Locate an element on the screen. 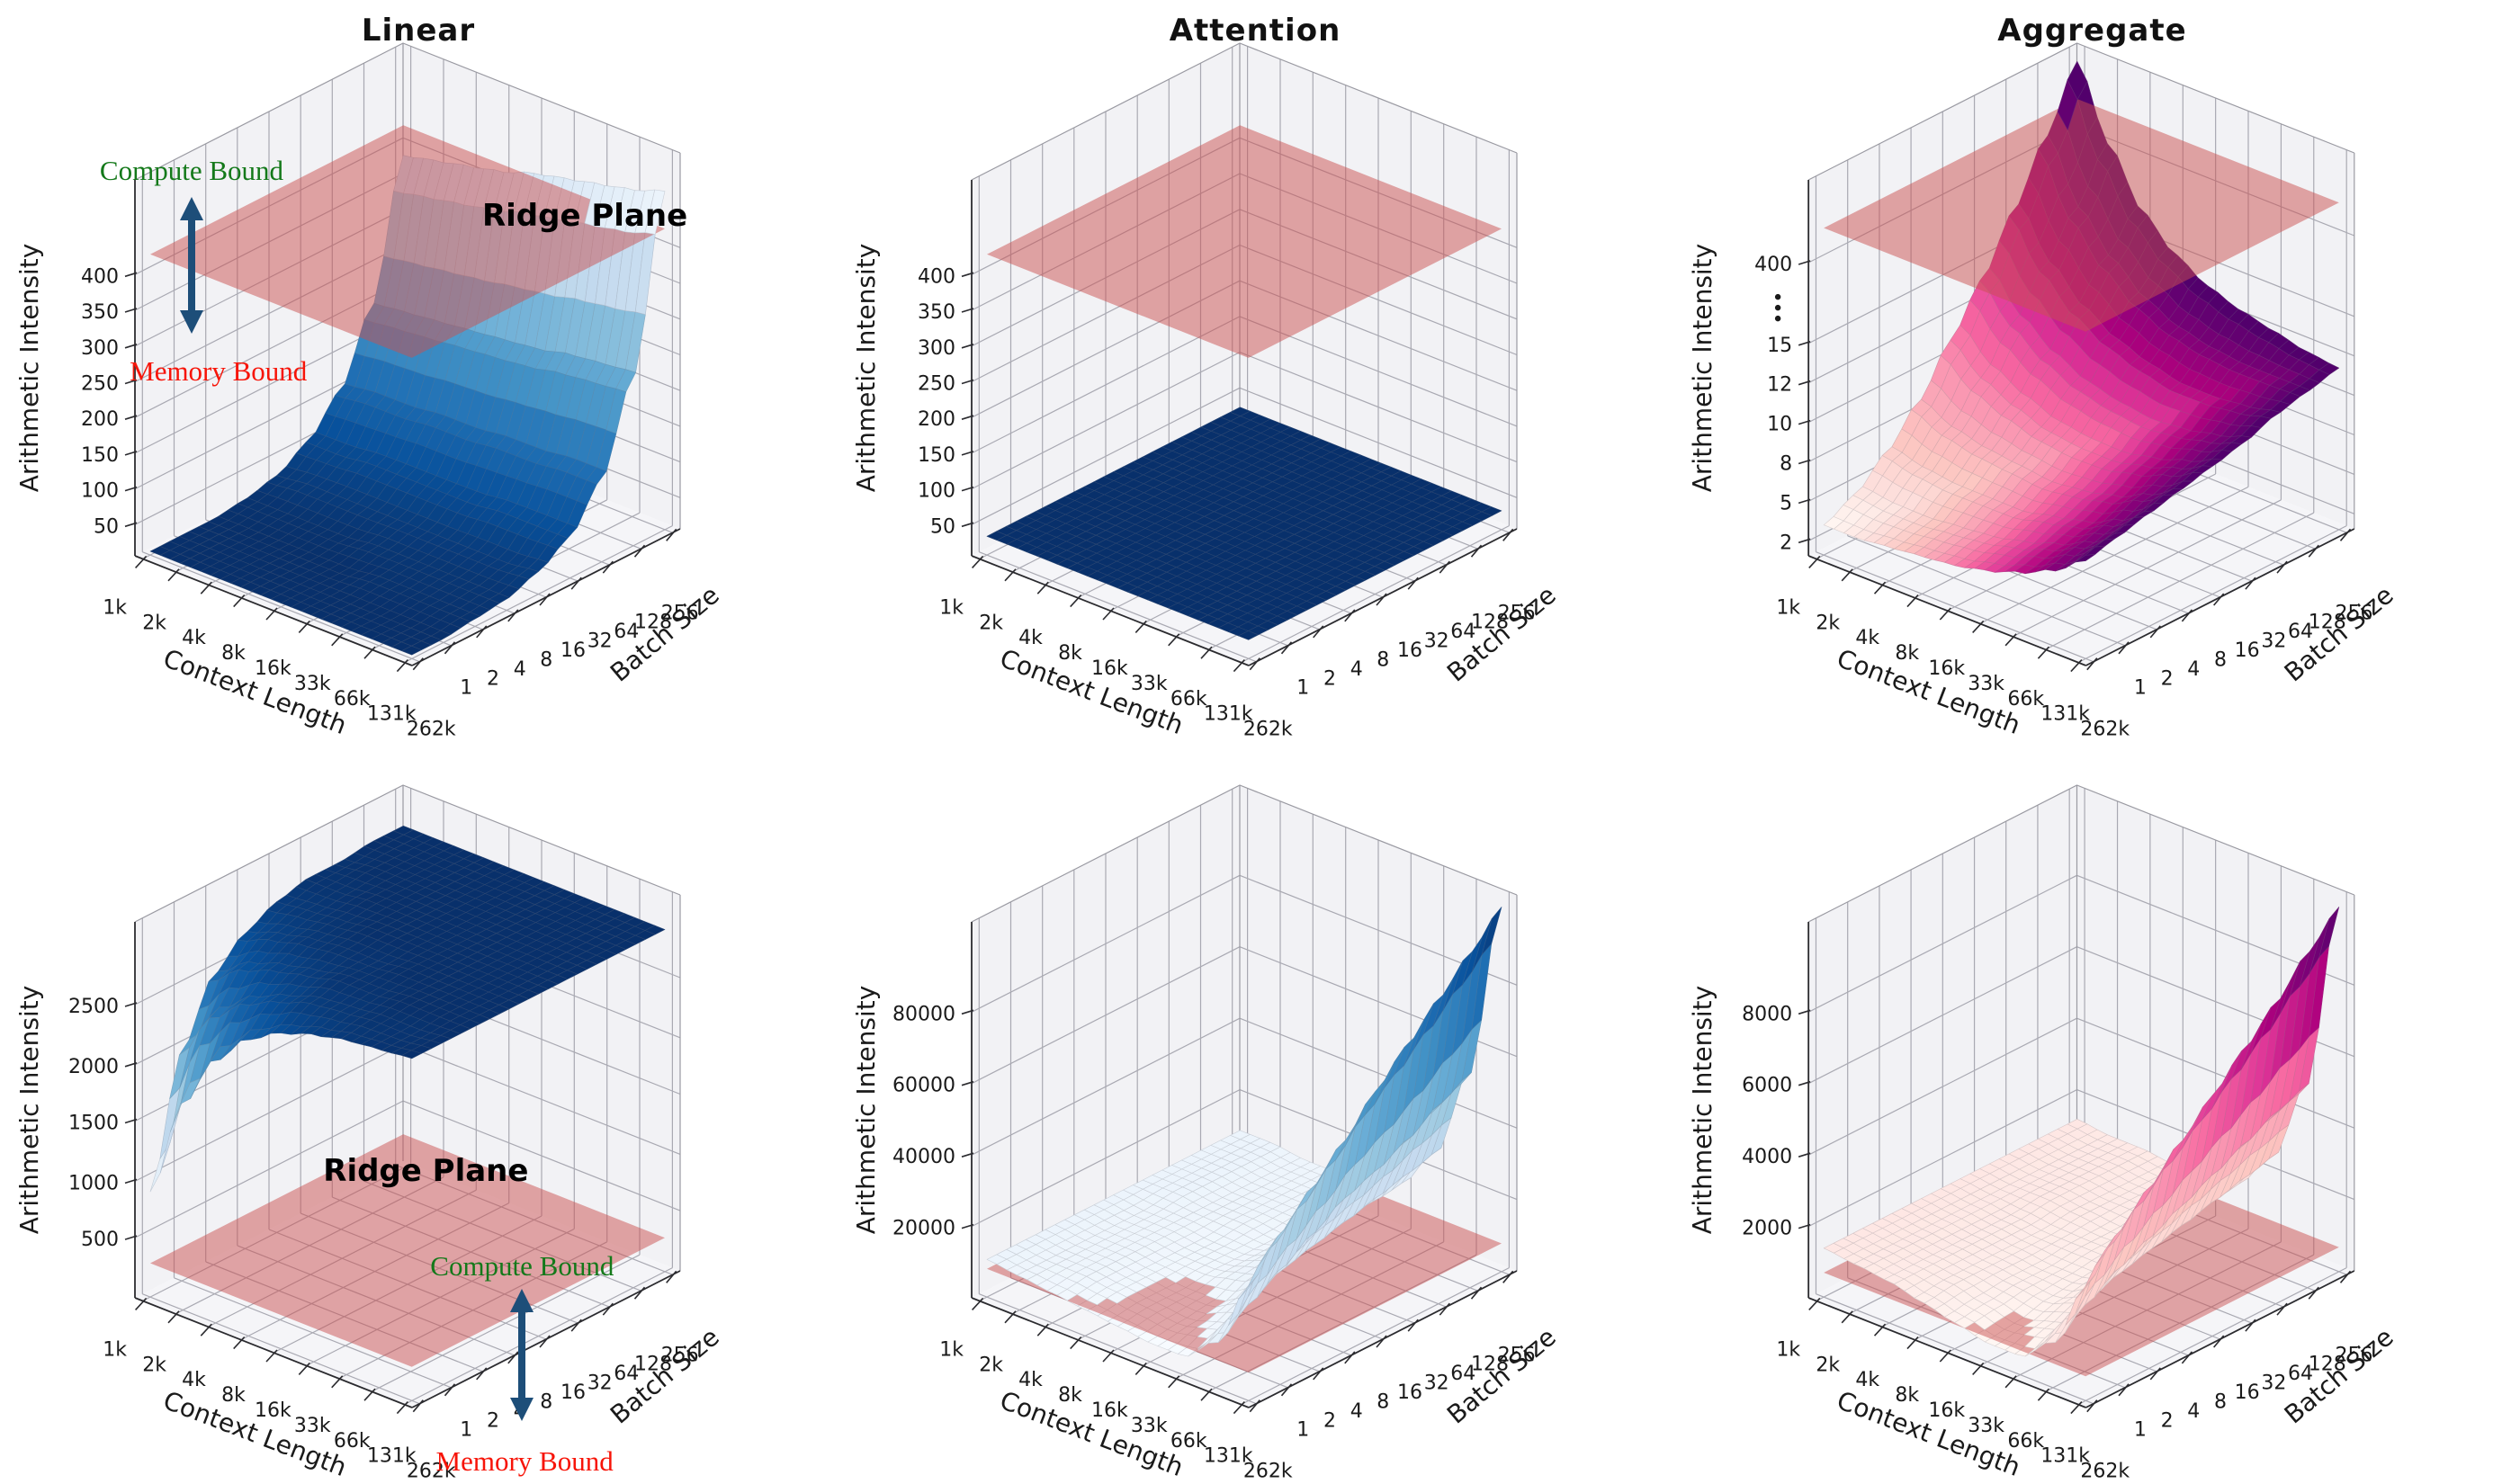  x-tick-label: 131k is located at coordinates (2065, 1456).